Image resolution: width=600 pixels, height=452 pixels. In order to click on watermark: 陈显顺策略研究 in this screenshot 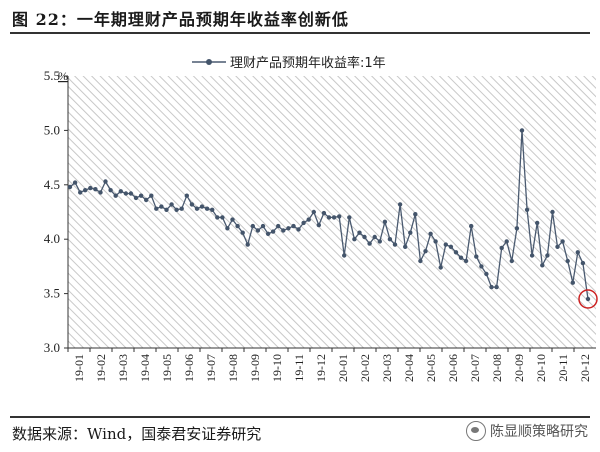, I will do `click(527, 431)`.